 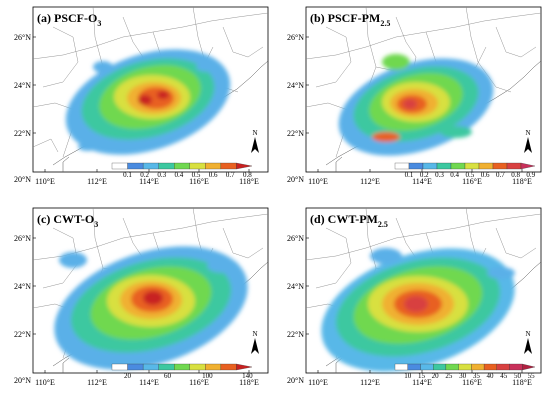 I want to click on panel-title: (a) PSCF-O3, so click(x=69, y=19).